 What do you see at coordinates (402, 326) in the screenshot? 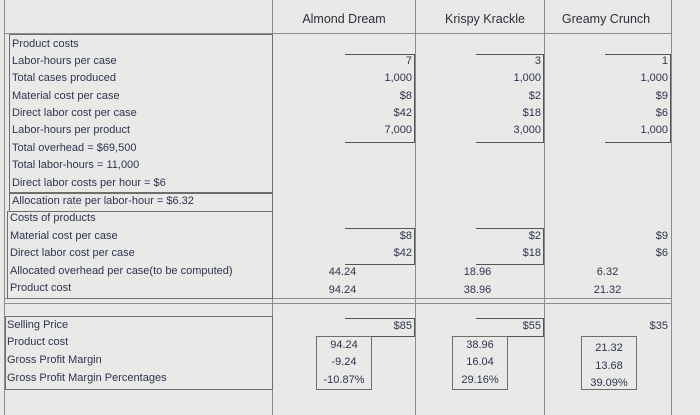
I see `cell-almond-selling-price: $85` at bounding box center [402, 326].